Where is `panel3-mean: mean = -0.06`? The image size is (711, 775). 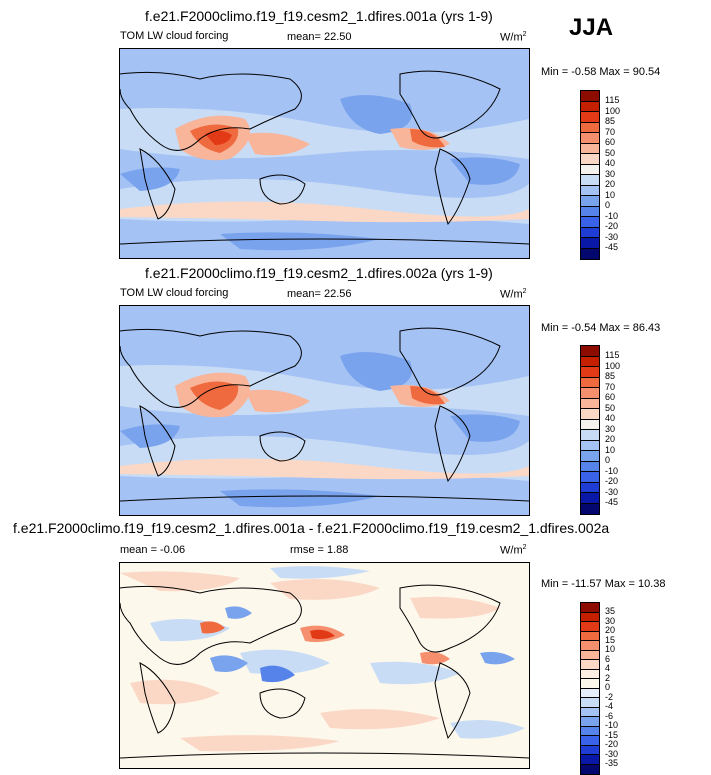
panel3-mean: mean = -0.06 is located at coordinates (153, 550).